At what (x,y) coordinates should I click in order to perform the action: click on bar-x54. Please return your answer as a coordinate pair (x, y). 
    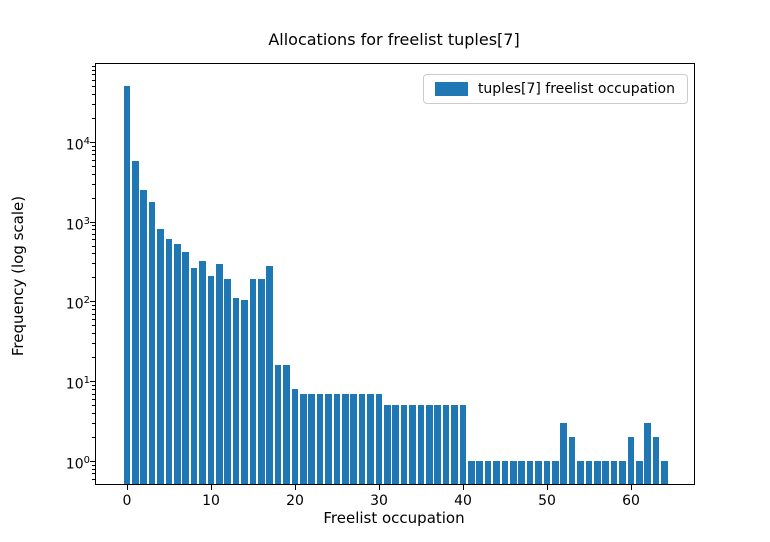
    Looking at the image, I should click on (580, 472).